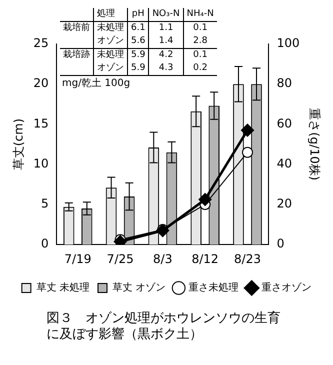 Image resolution: width=333 pixels, height=365 pixels. What do you see at coordinates (315, 144) in the screenshot?
I see `y2-axis-title: 重さ(g/10株)` at bounding box center [315, 144].